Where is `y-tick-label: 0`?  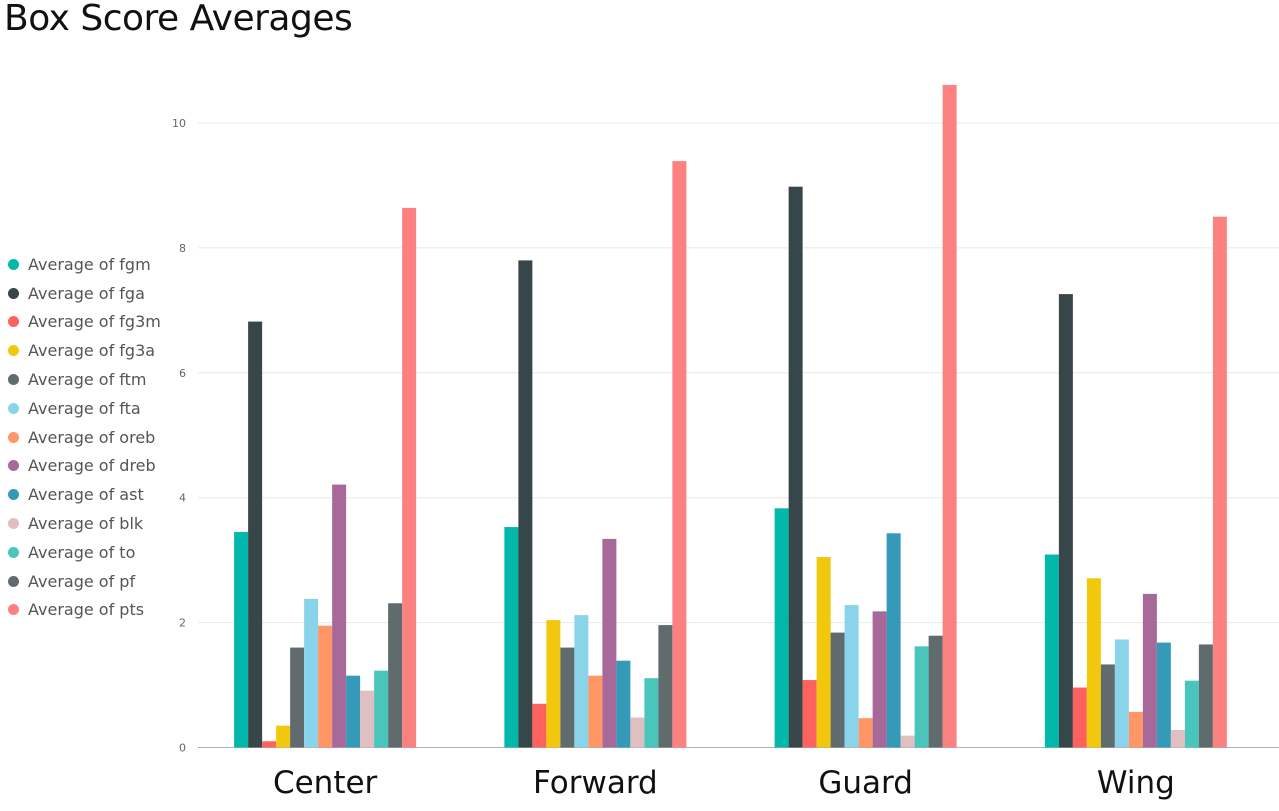
y-tick-label: 0 is located at coordinates (182, 748).